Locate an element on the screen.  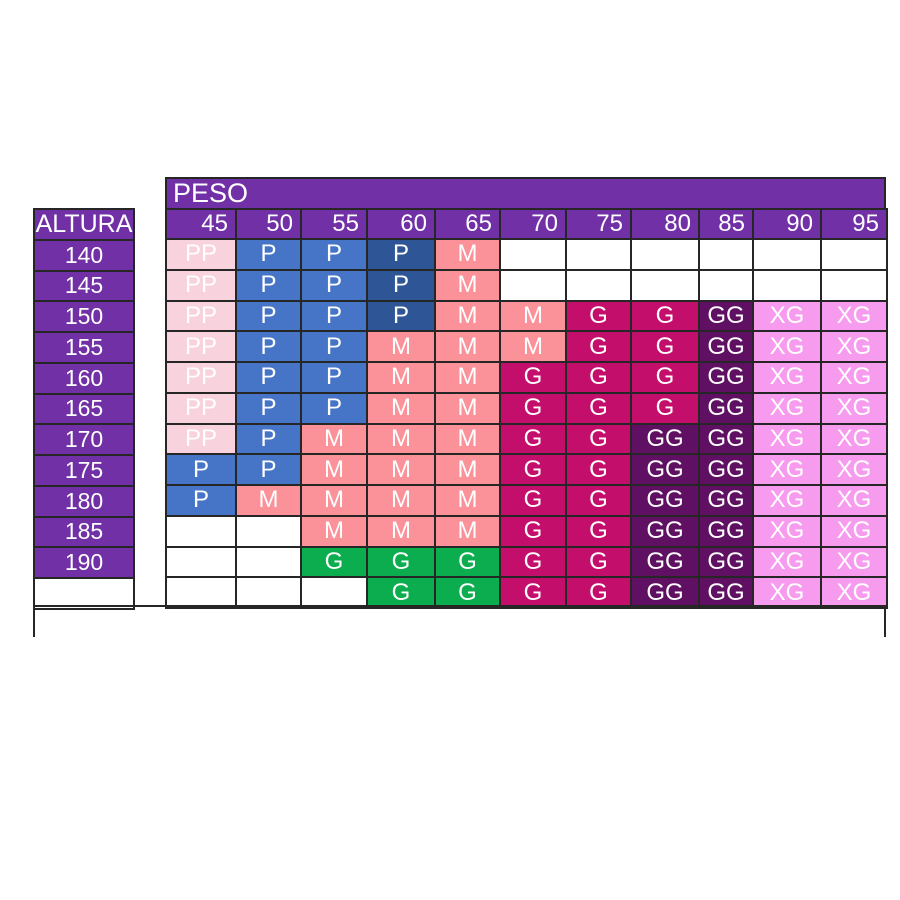
table-row: G G G G GG GG XG XG is located at coordinates (526, 592).